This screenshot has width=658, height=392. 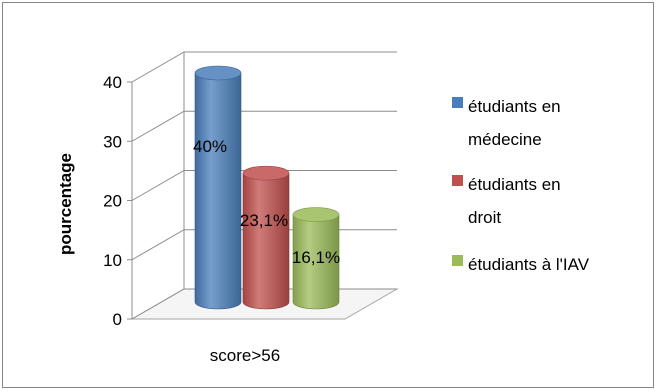 What do you see at coordinates (264, 220) in the screenshot?
I see `data-label: 23,1%` at bounding box center [264, 220].